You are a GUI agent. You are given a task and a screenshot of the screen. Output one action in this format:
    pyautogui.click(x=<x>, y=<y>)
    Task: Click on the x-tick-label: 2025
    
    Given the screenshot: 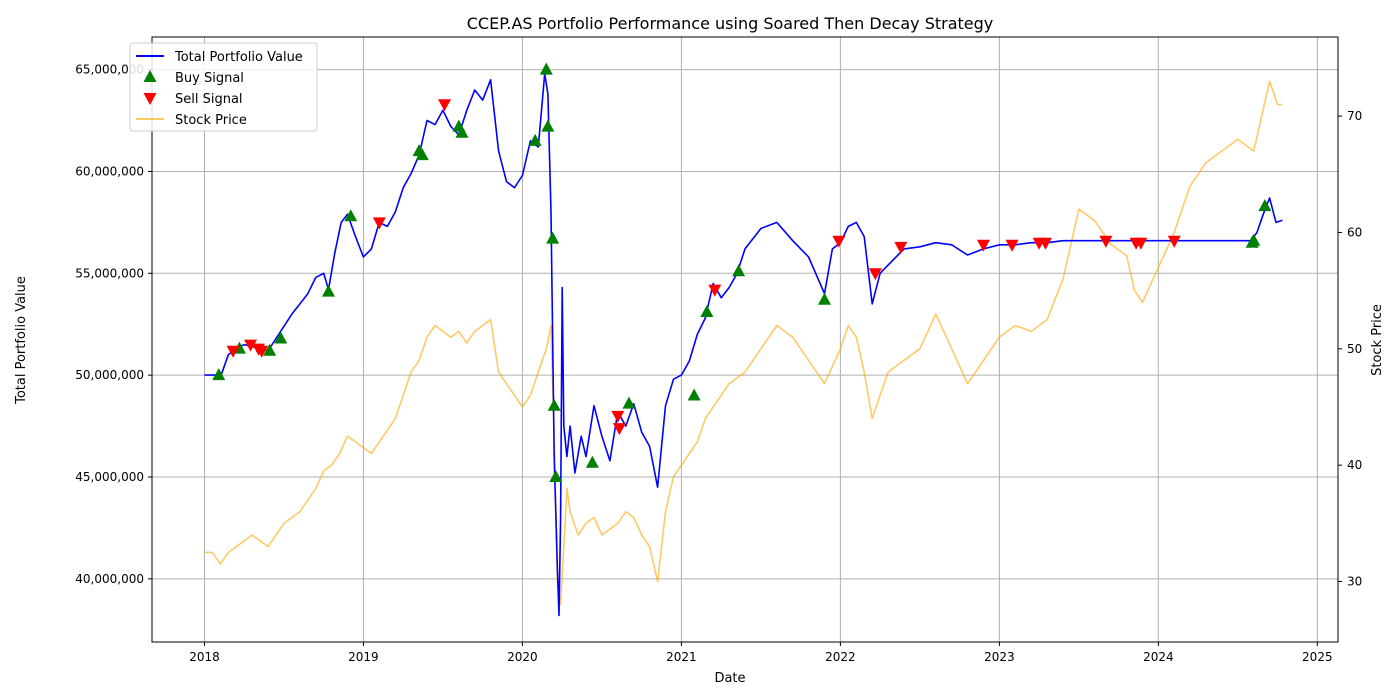 What is the action you would take?
    pyautogui.click(x=1317, y=657)
    